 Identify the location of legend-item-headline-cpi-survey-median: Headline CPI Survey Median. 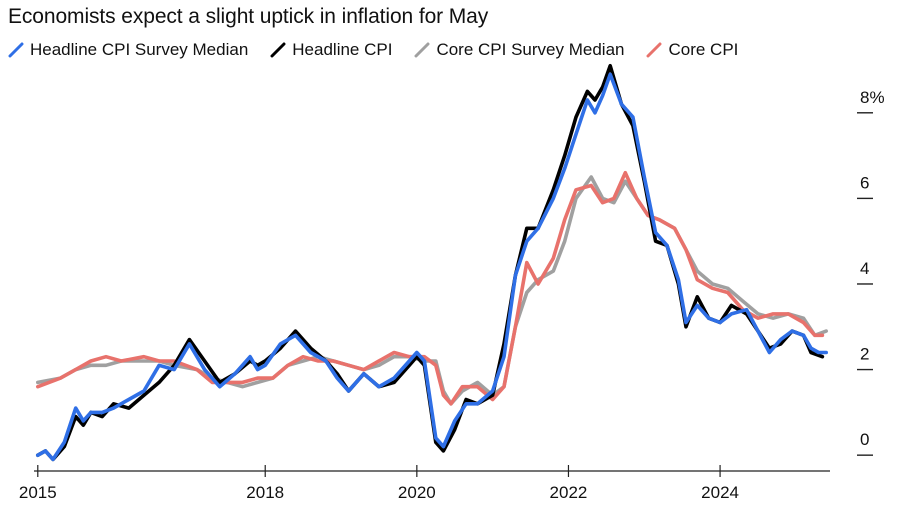
(128, 50).